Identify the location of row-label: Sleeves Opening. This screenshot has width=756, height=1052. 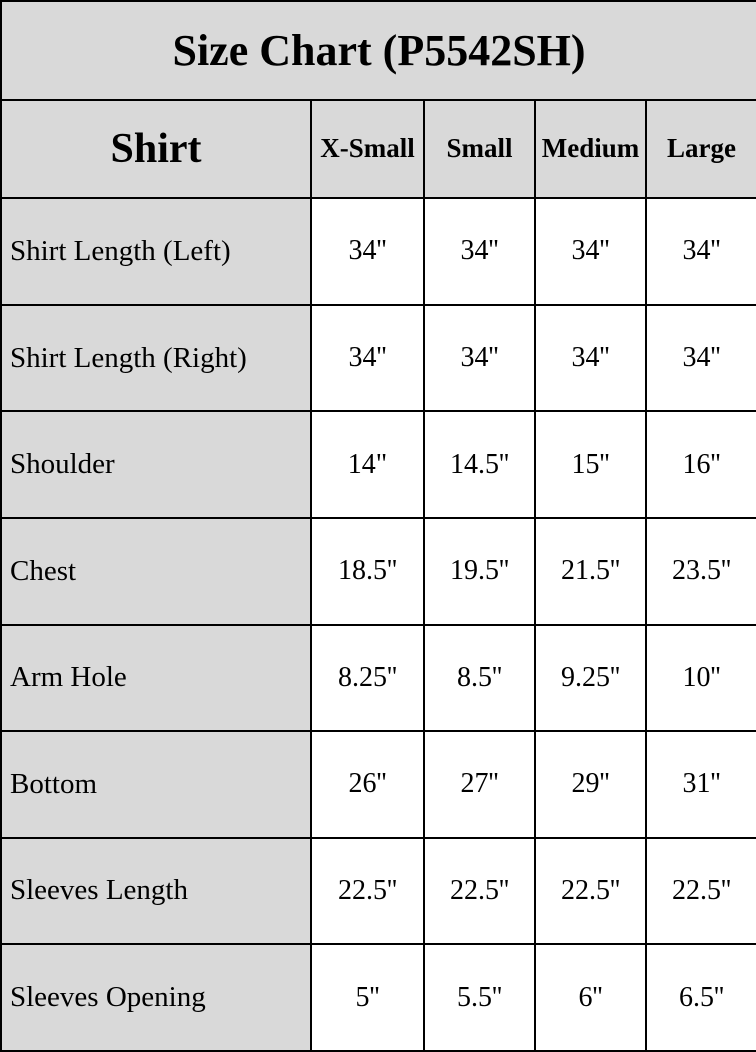
(156, 997).